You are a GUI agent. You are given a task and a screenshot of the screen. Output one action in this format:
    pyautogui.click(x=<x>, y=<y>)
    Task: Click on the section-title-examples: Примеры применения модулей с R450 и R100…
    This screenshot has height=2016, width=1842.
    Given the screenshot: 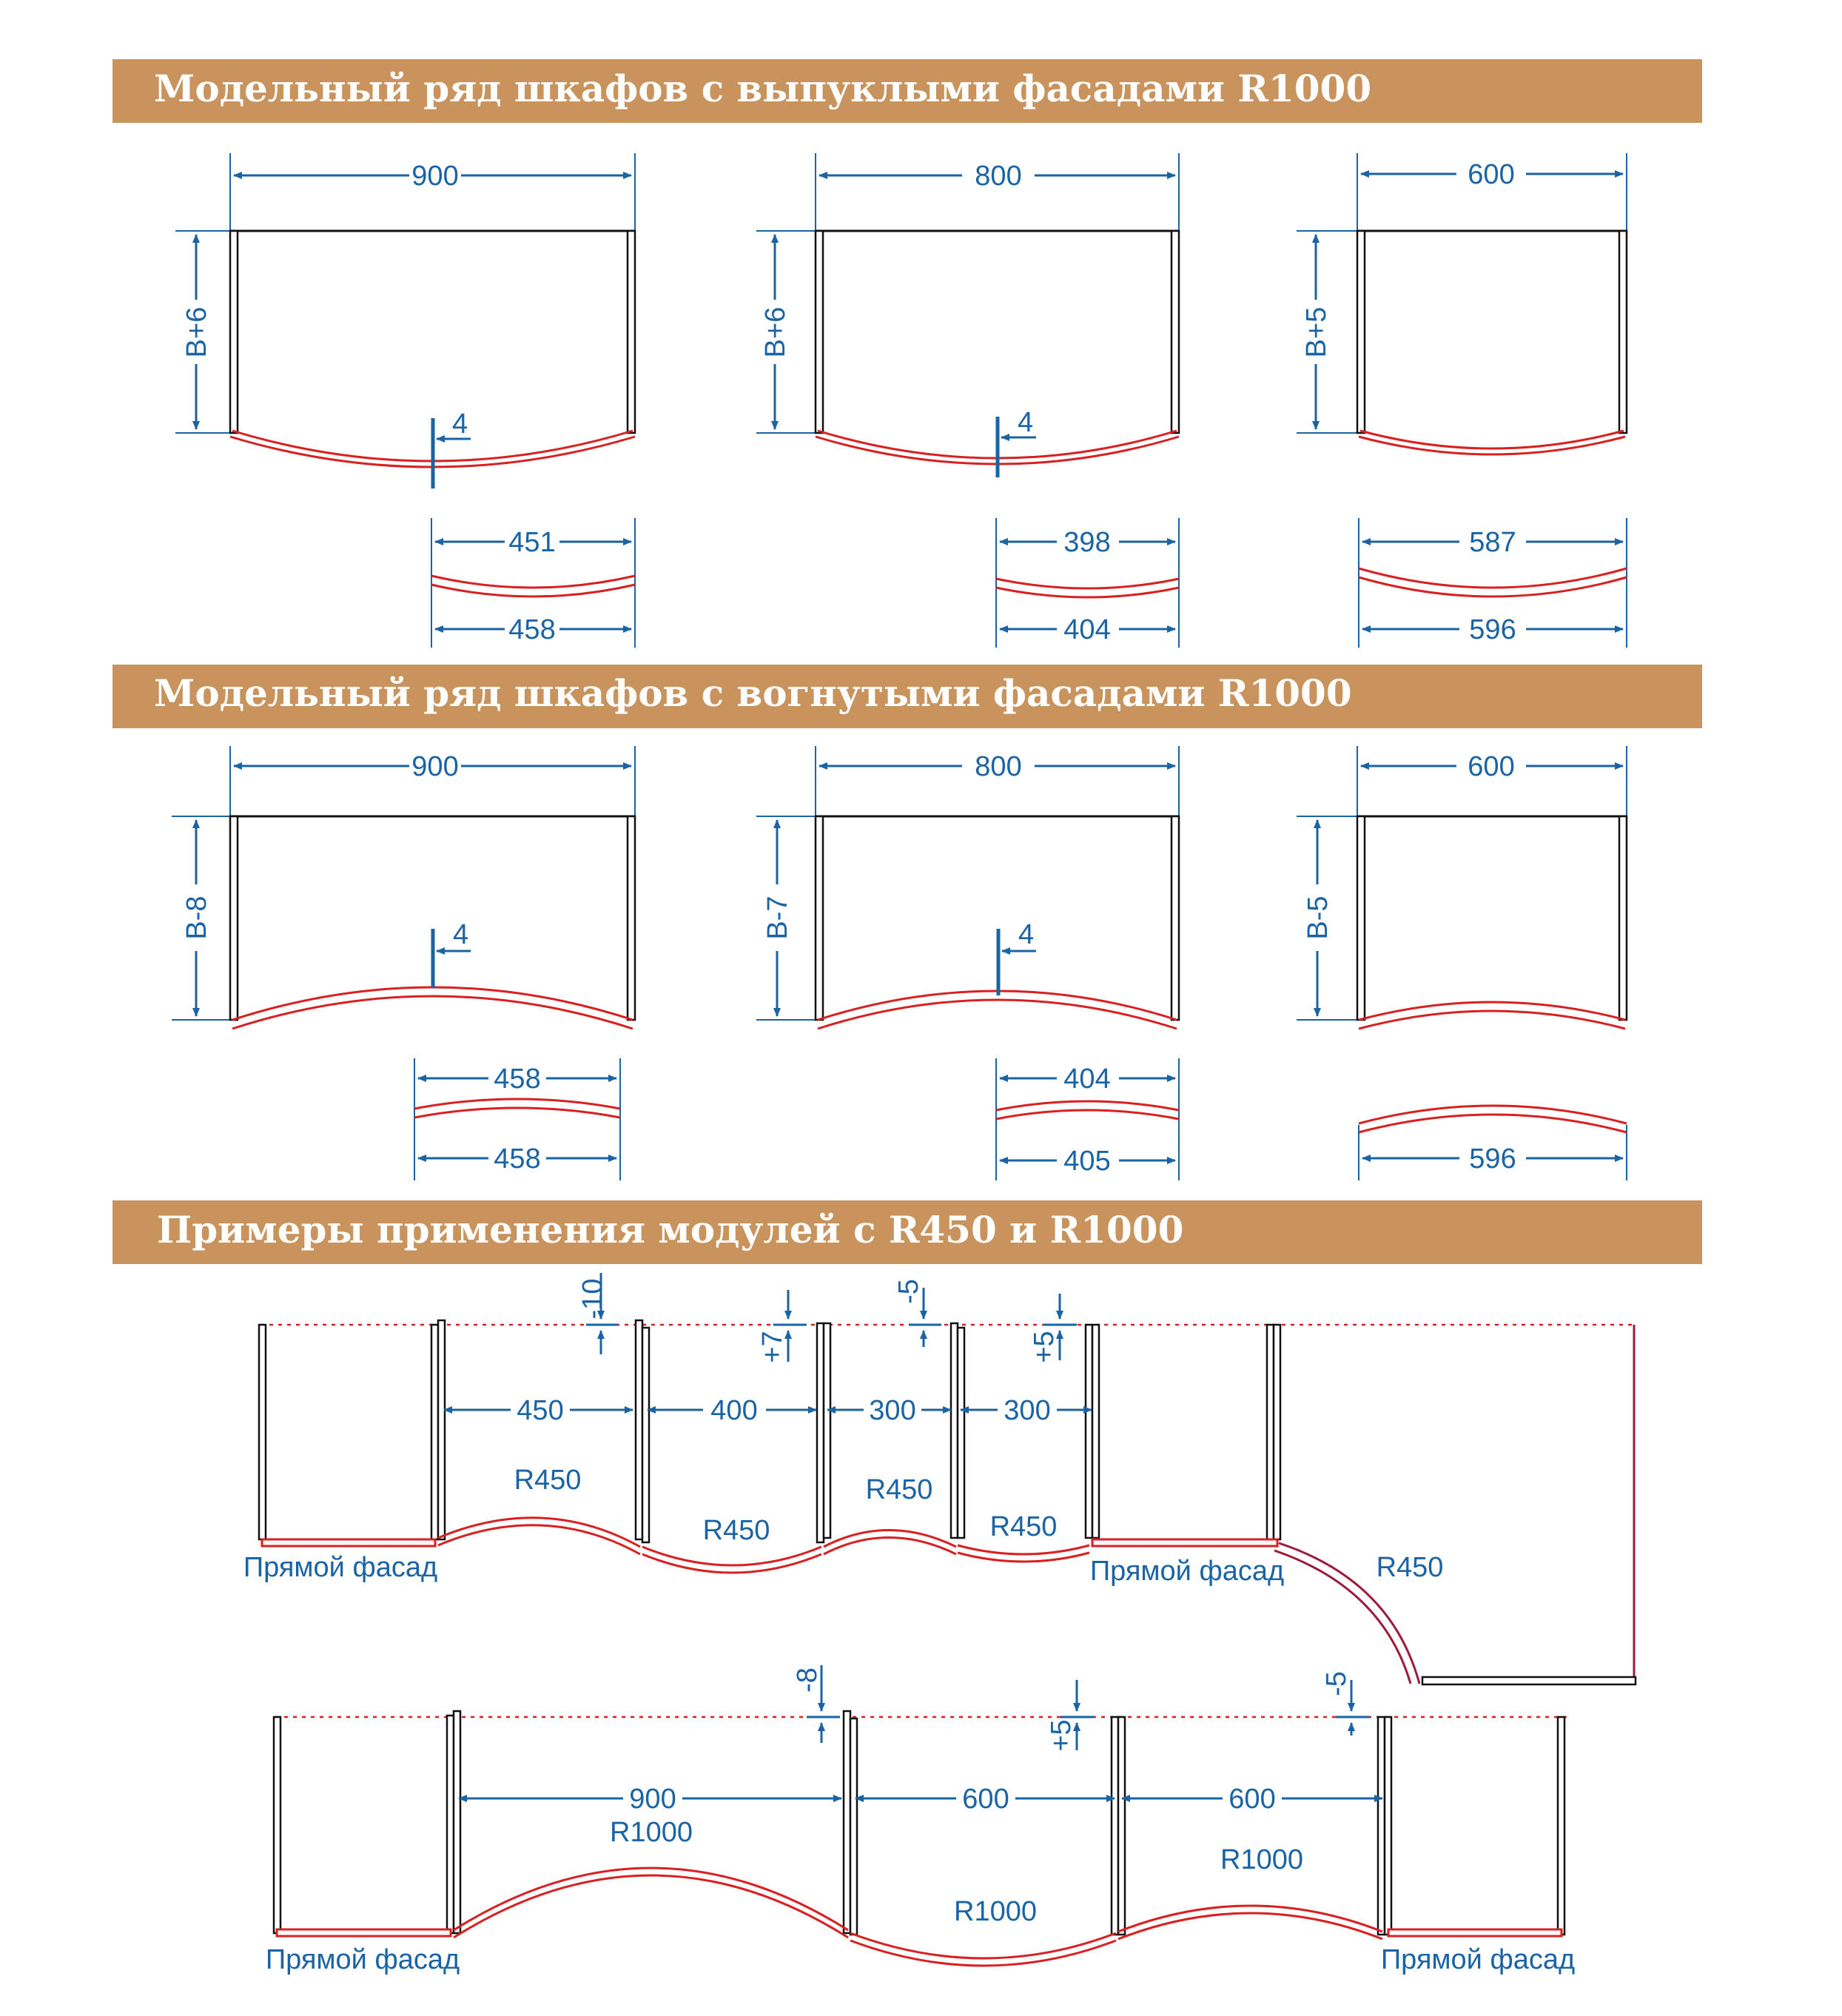 What is the action you would take?
    pyautogui.click(x=670, y=1229)
    